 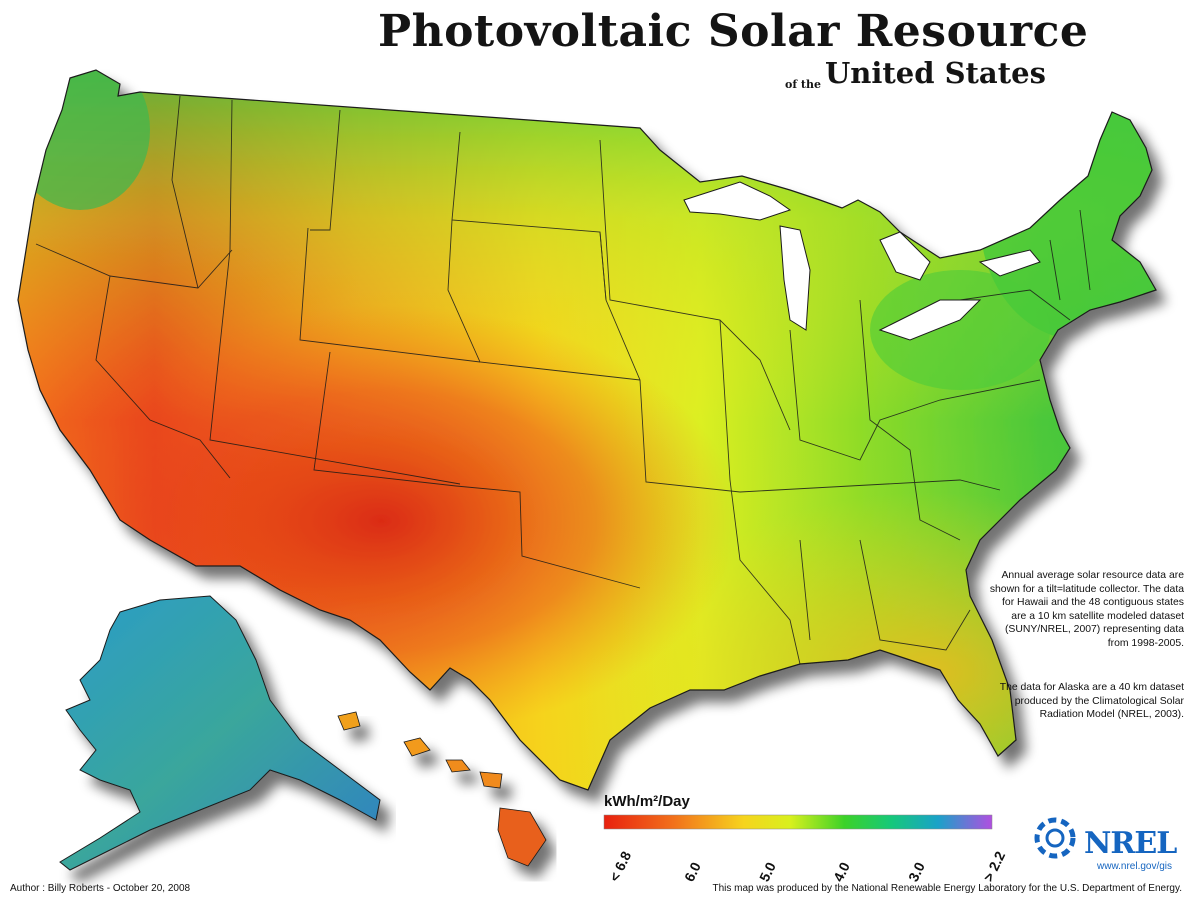 What do you see at coordinates (647, 801) in the screenshot?
I see `legend-unit: kWh/m²/Day` at bounding box center [647, 801].